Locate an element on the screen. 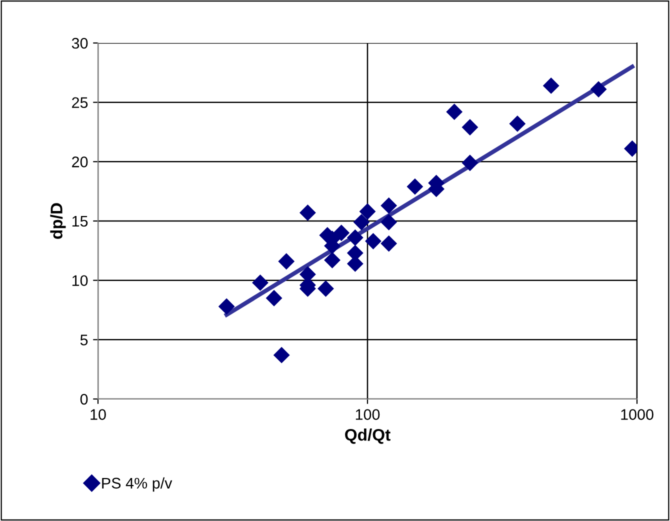  y-tick-label: 5 is located at coordinates (84, 340).